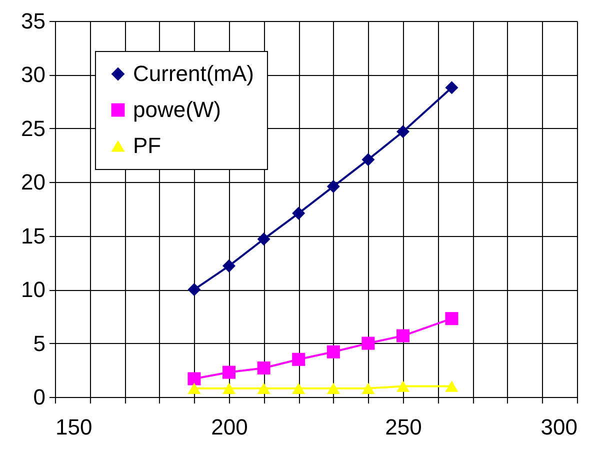 The width and height of the screenshot is (607, 451). I want to click on legend-label: Current(mA), so click(193, 73).